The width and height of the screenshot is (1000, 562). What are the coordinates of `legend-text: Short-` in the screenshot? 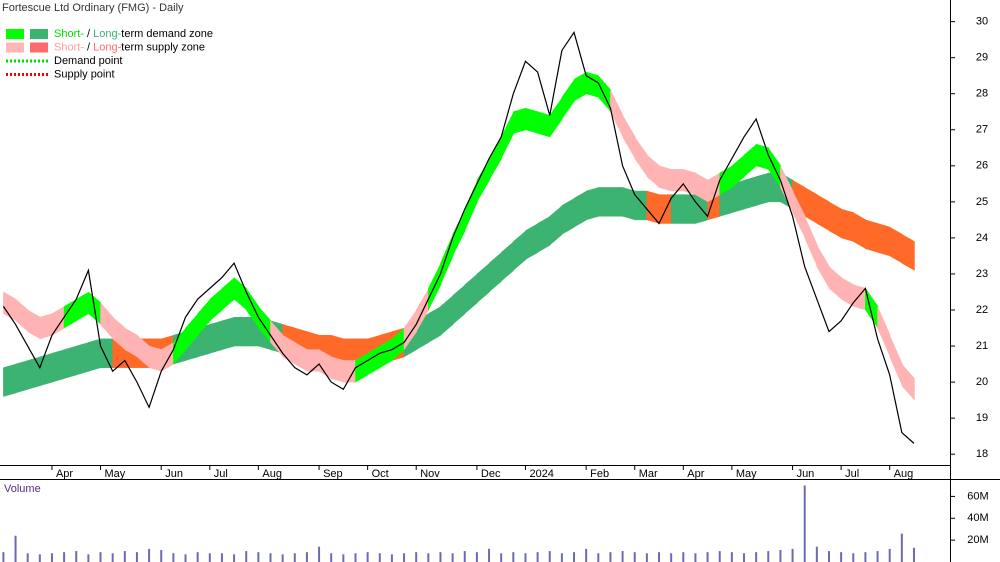 It's located at (69, 47).